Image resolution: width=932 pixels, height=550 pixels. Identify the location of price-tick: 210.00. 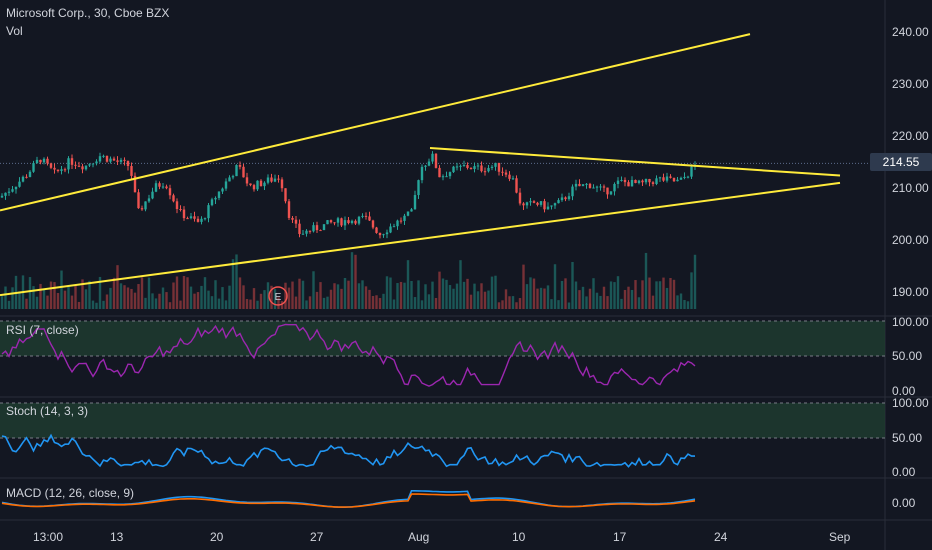
(910, 188).